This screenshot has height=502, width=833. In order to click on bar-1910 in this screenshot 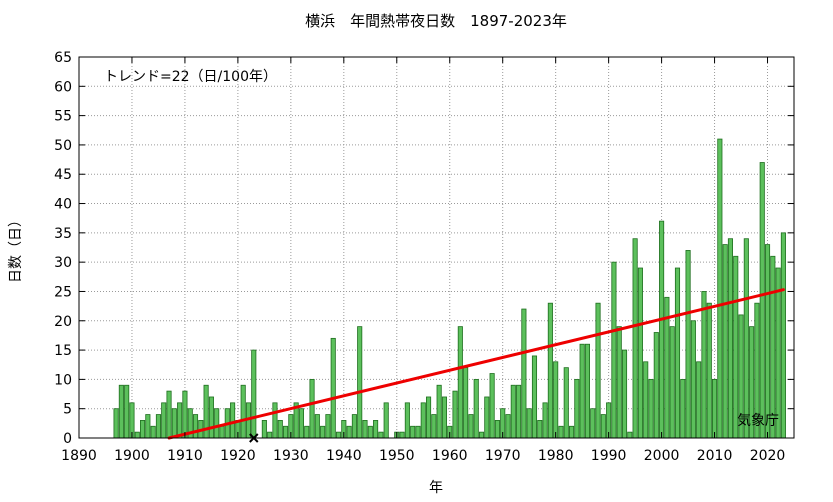, I will do `click(185, 414)`.